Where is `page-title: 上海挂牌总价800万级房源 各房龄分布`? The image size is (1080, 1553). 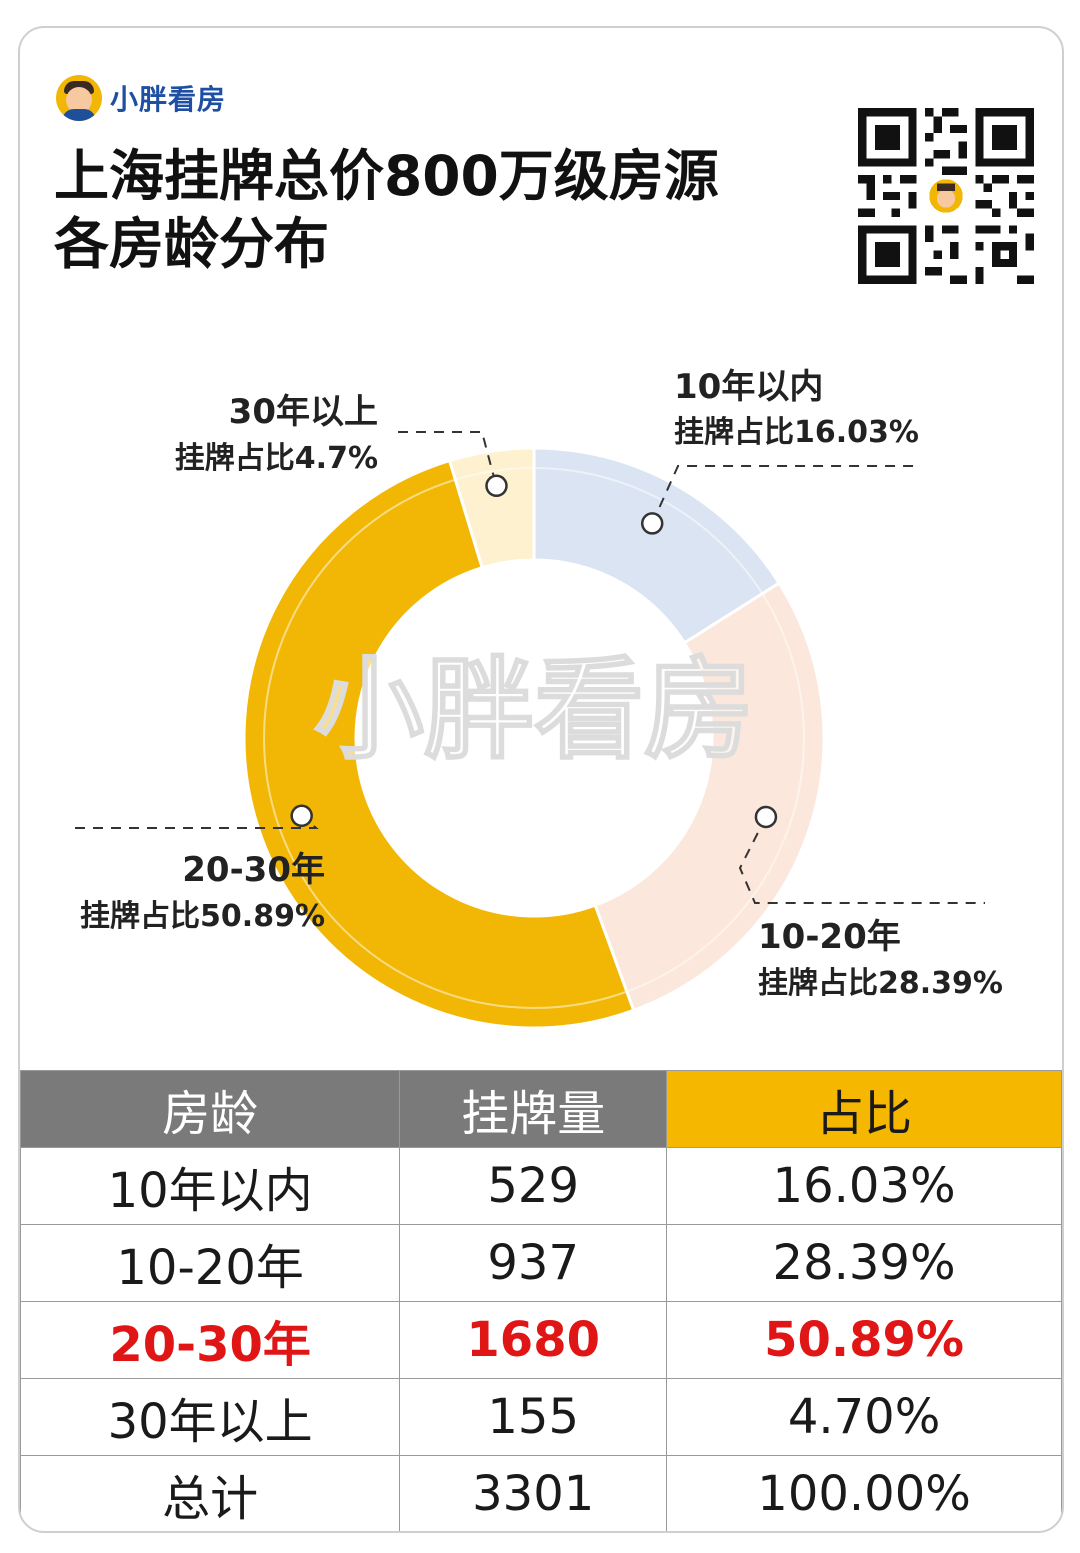 page-title: 上海挂牌总价800万级房源 各房龄分布 is located at coordinates (444, 210).